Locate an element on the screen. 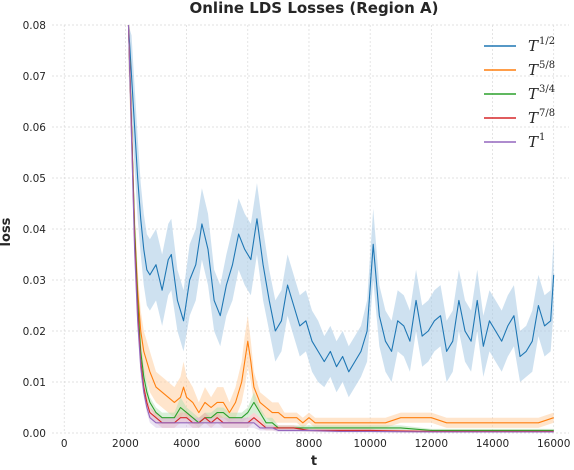 This screenshot has height=470, width=574. y-tick-label: 0.08 is located at coordinates (34, 26).